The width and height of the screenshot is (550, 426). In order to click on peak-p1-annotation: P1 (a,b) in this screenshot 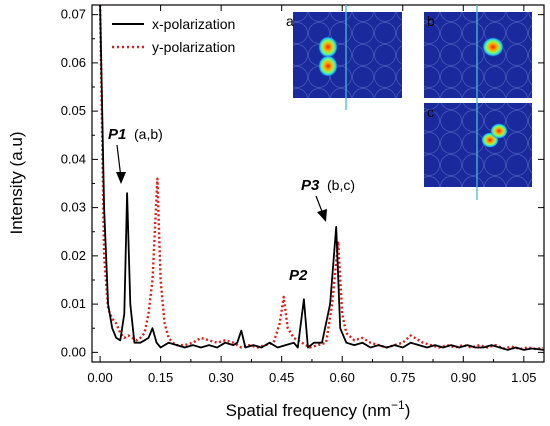, I will do `click(135, 155)`.